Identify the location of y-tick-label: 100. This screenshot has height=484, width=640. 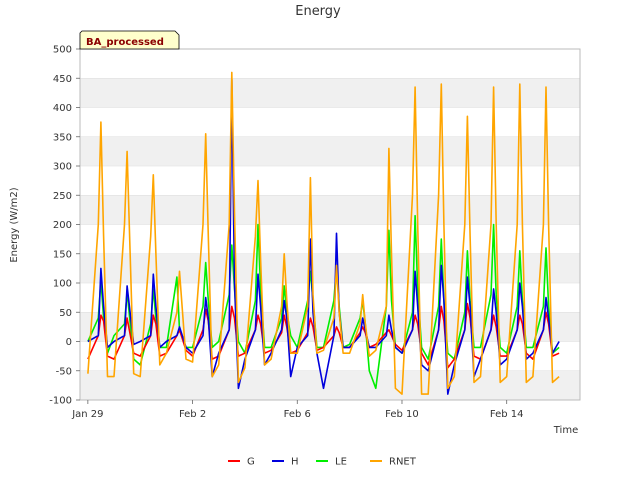
(62, 284).